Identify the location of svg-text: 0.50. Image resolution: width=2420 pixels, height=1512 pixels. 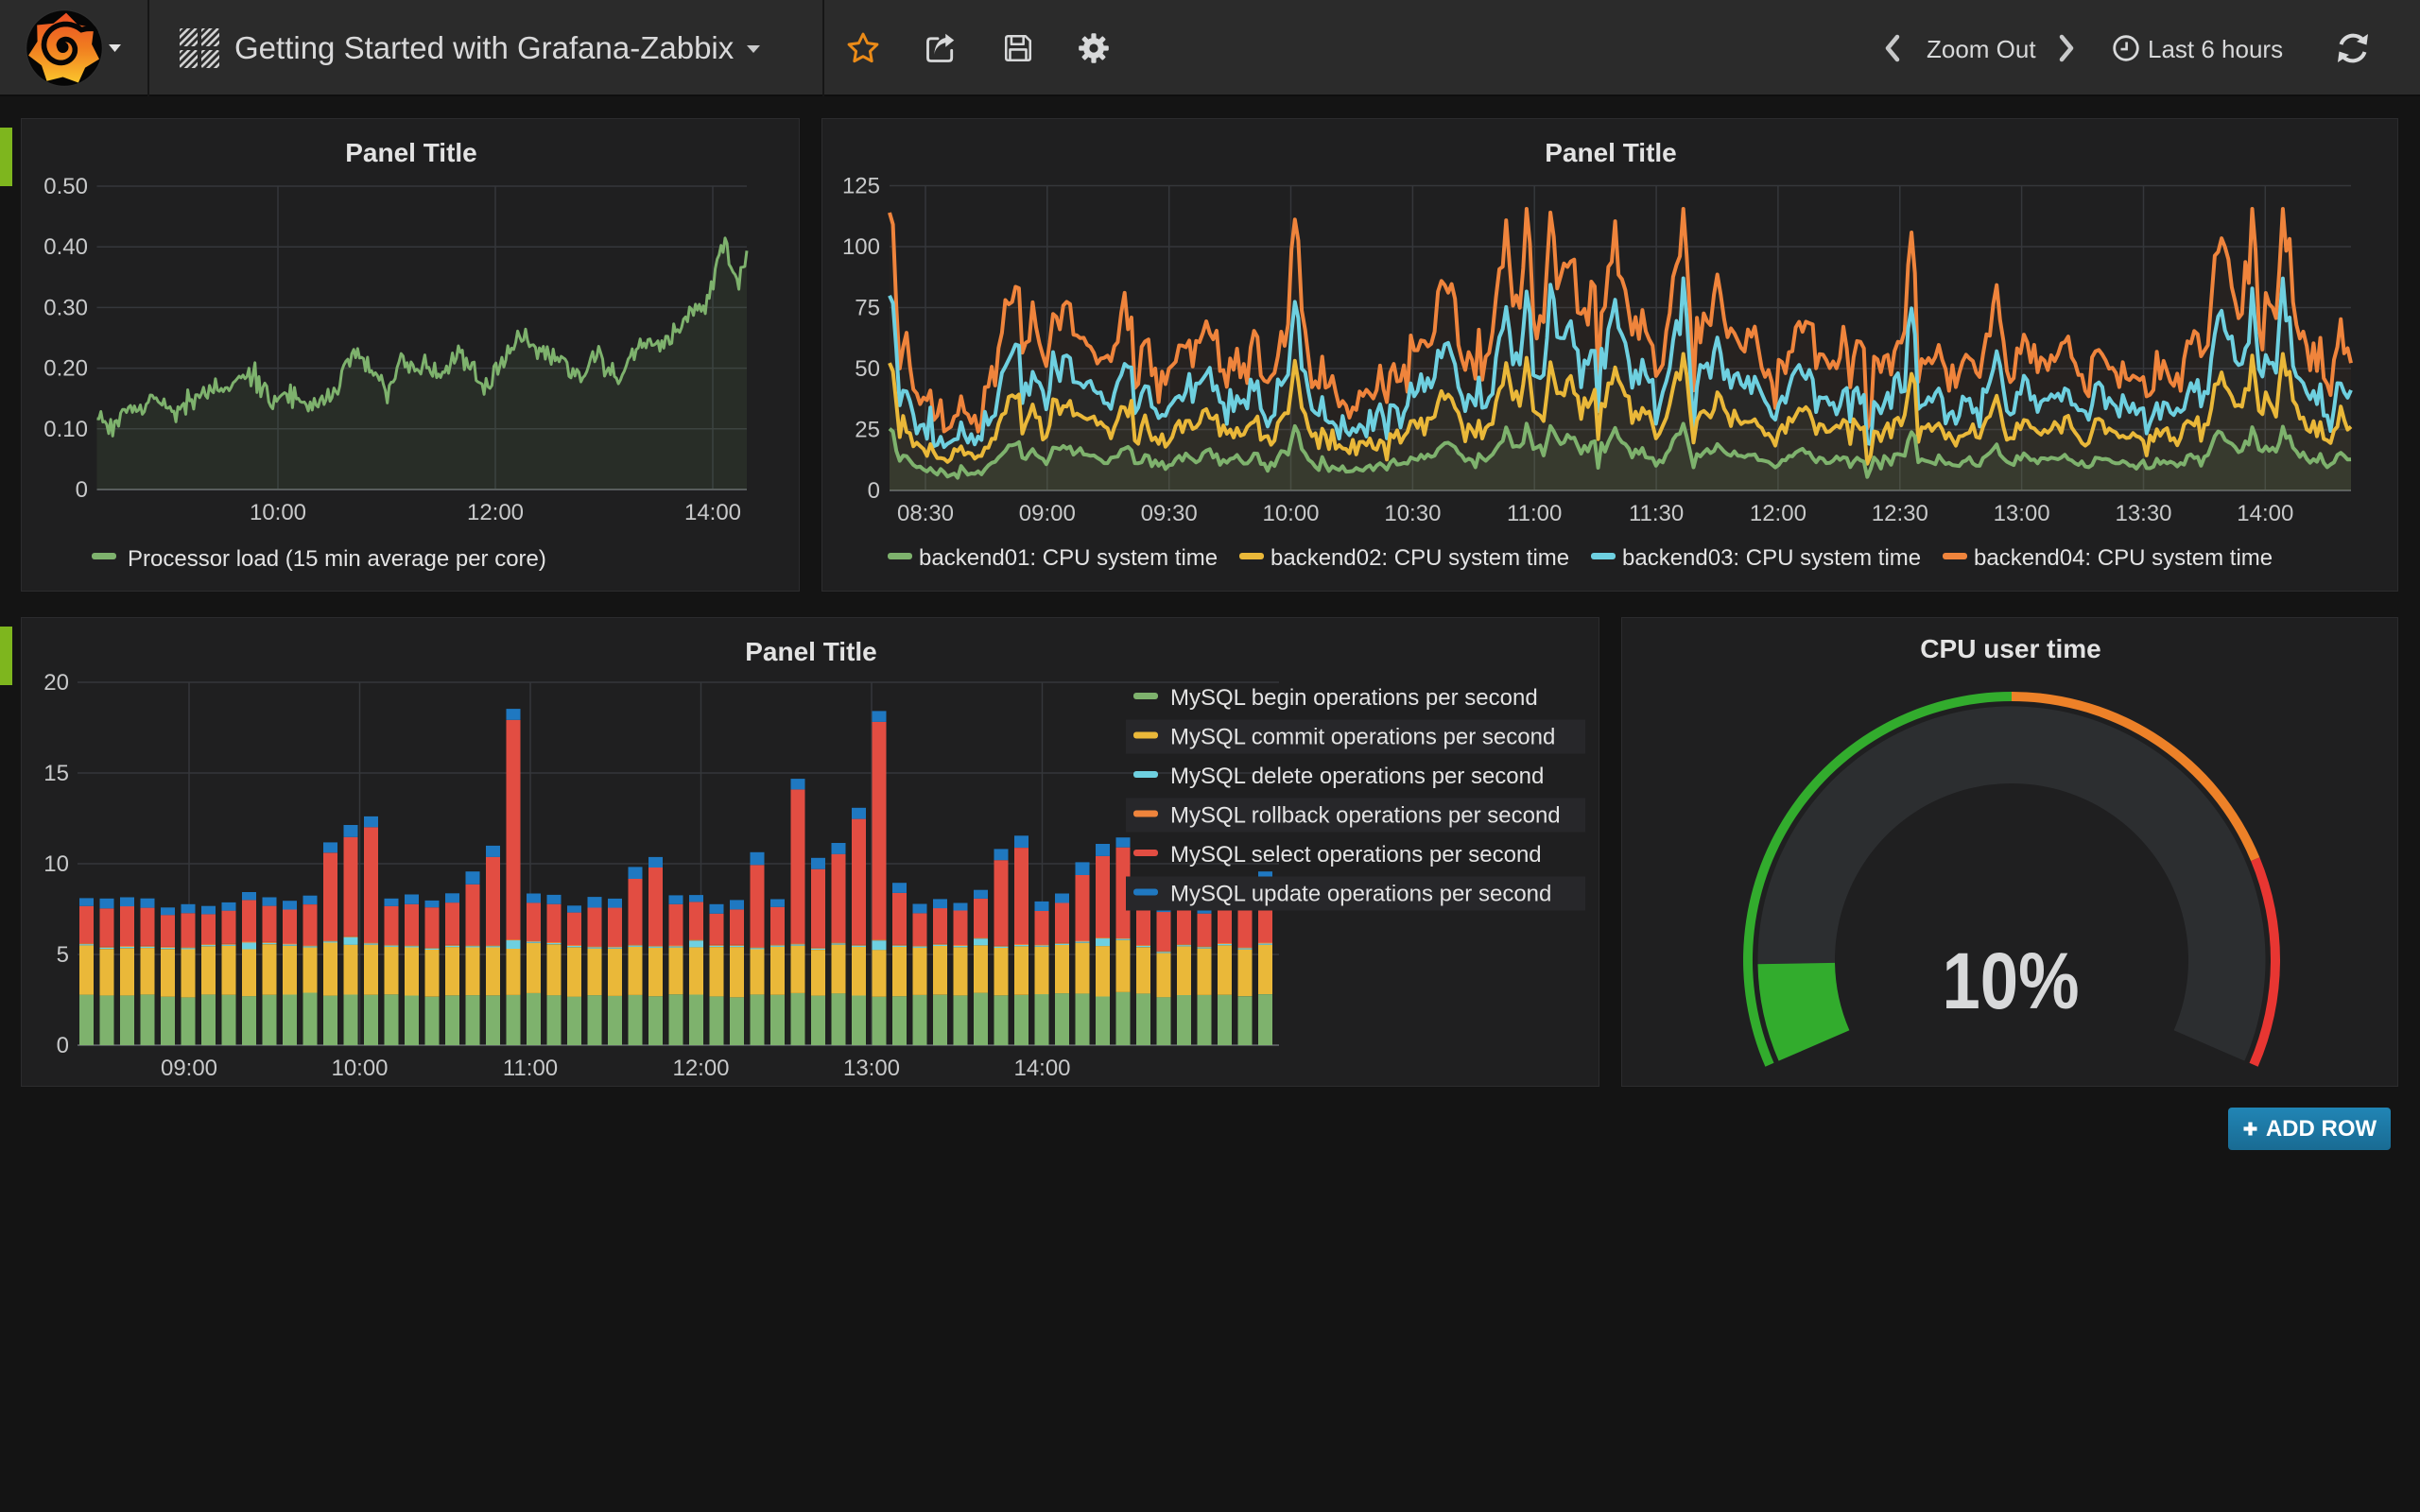
(65, 186).